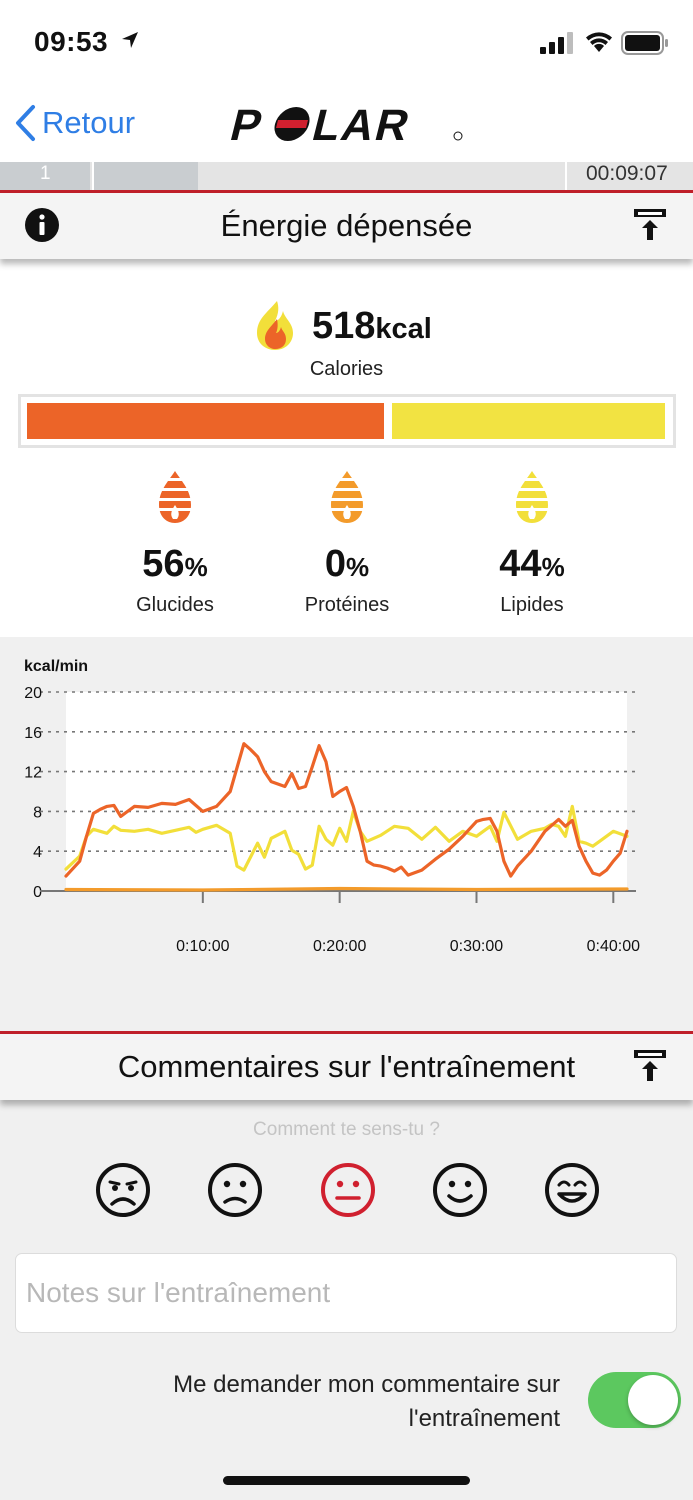 This screenshot has height=1500, width=693. Describe the element at coordinates (175, 497) in the screenshot. I see `carbs-flame-icon` at that location.